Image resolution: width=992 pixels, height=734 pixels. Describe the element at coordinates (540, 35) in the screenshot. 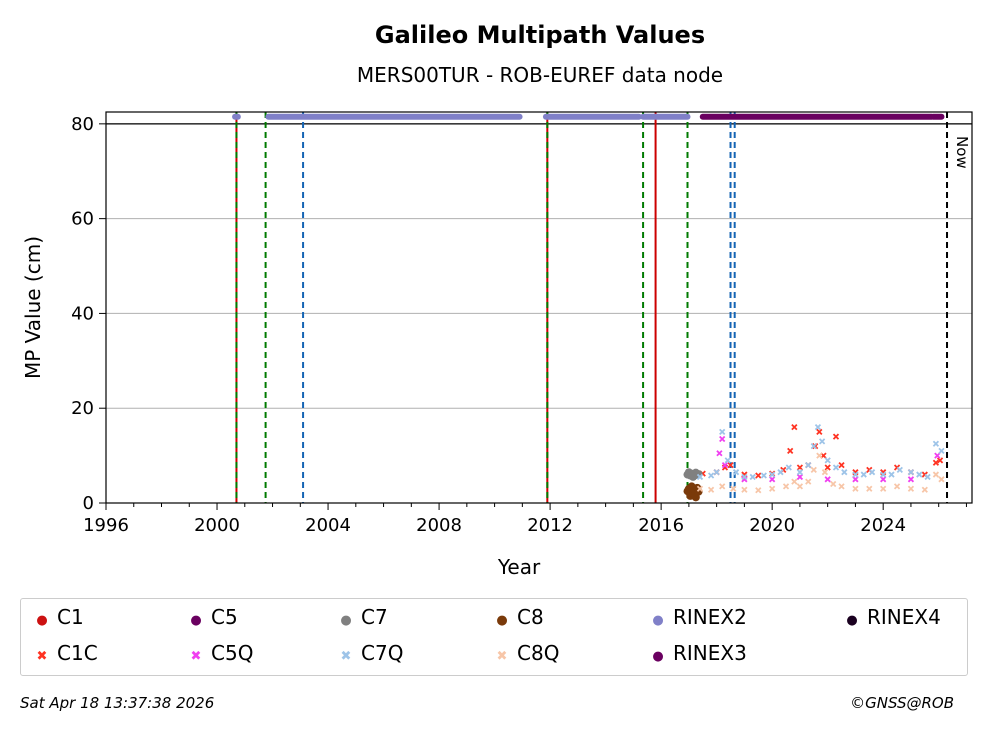

I see `chart-title: Galileo Multipath Values` at that location.